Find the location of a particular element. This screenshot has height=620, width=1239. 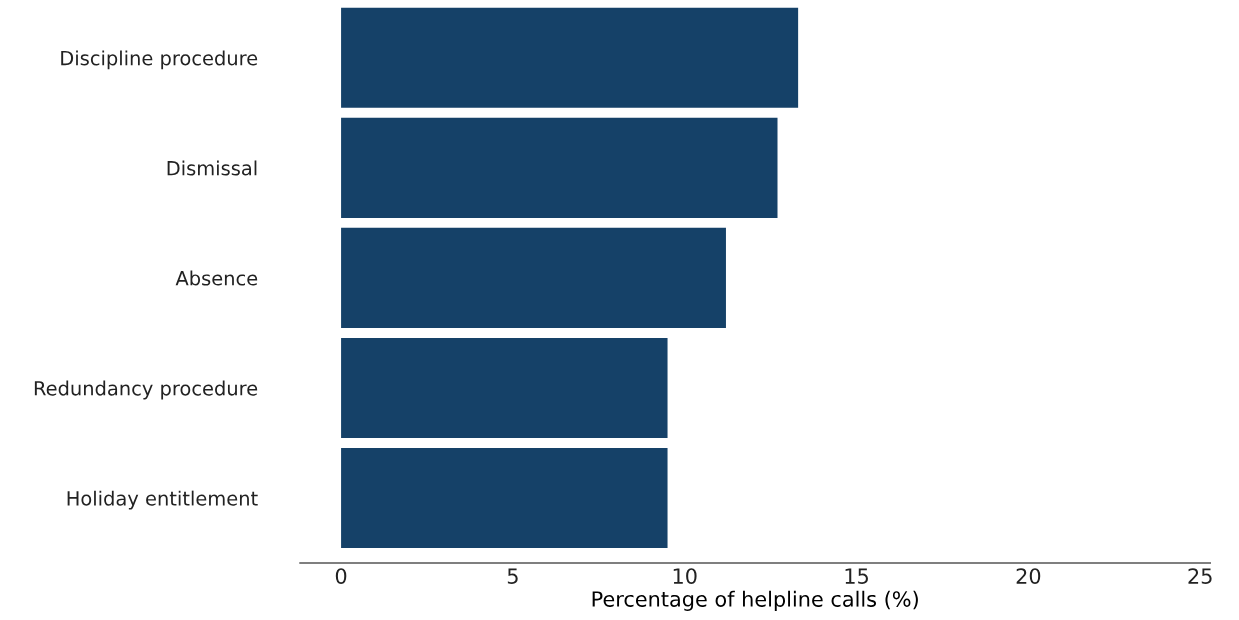

x-tick-label: 0 is located at coordinates (341, 576).